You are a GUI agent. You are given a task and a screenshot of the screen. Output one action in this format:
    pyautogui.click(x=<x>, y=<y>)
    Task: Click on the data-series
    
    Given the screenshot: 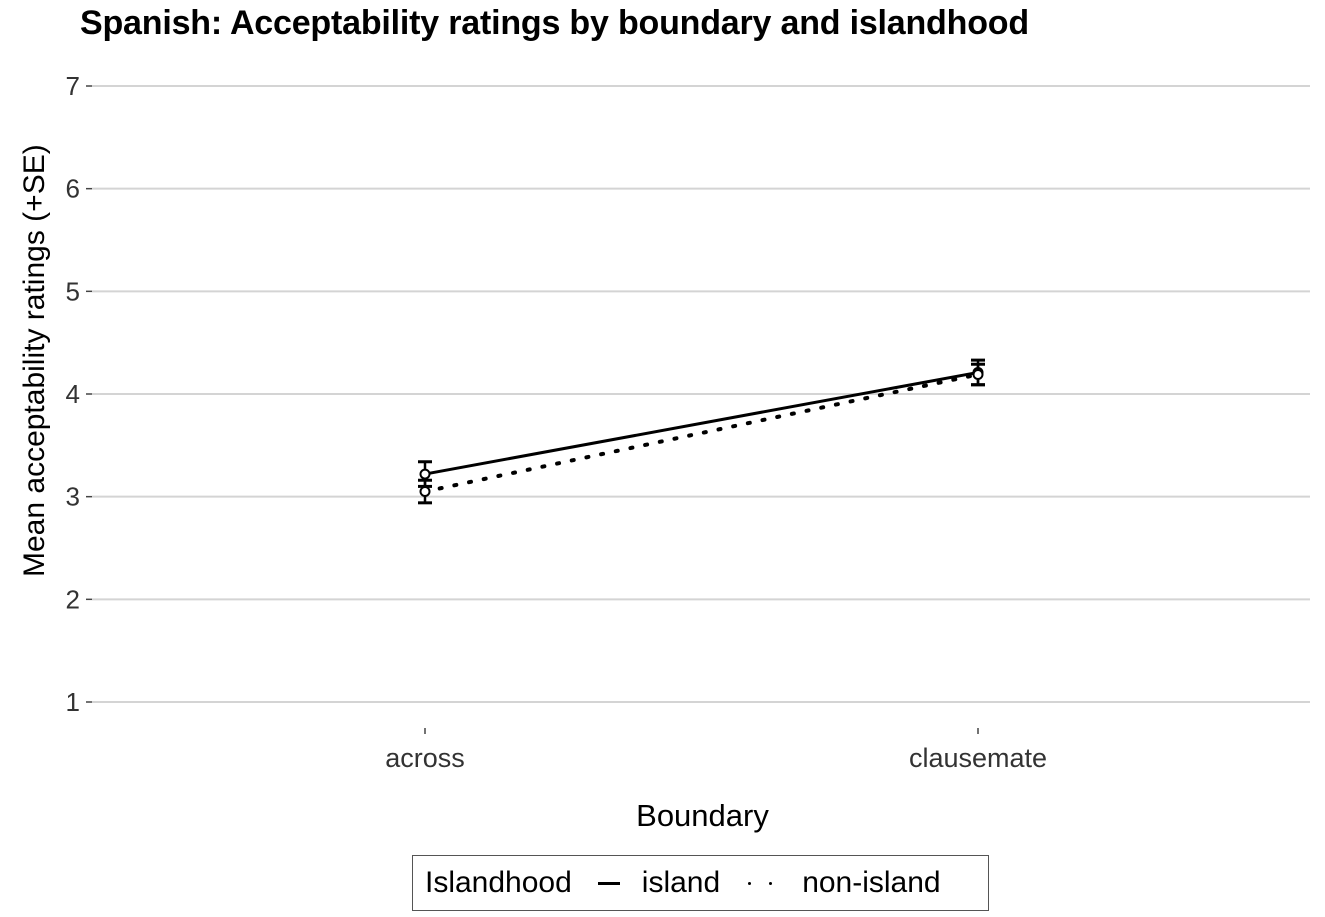 What is the action you would take?
    pyautogui.click(x=701, y=431)
    